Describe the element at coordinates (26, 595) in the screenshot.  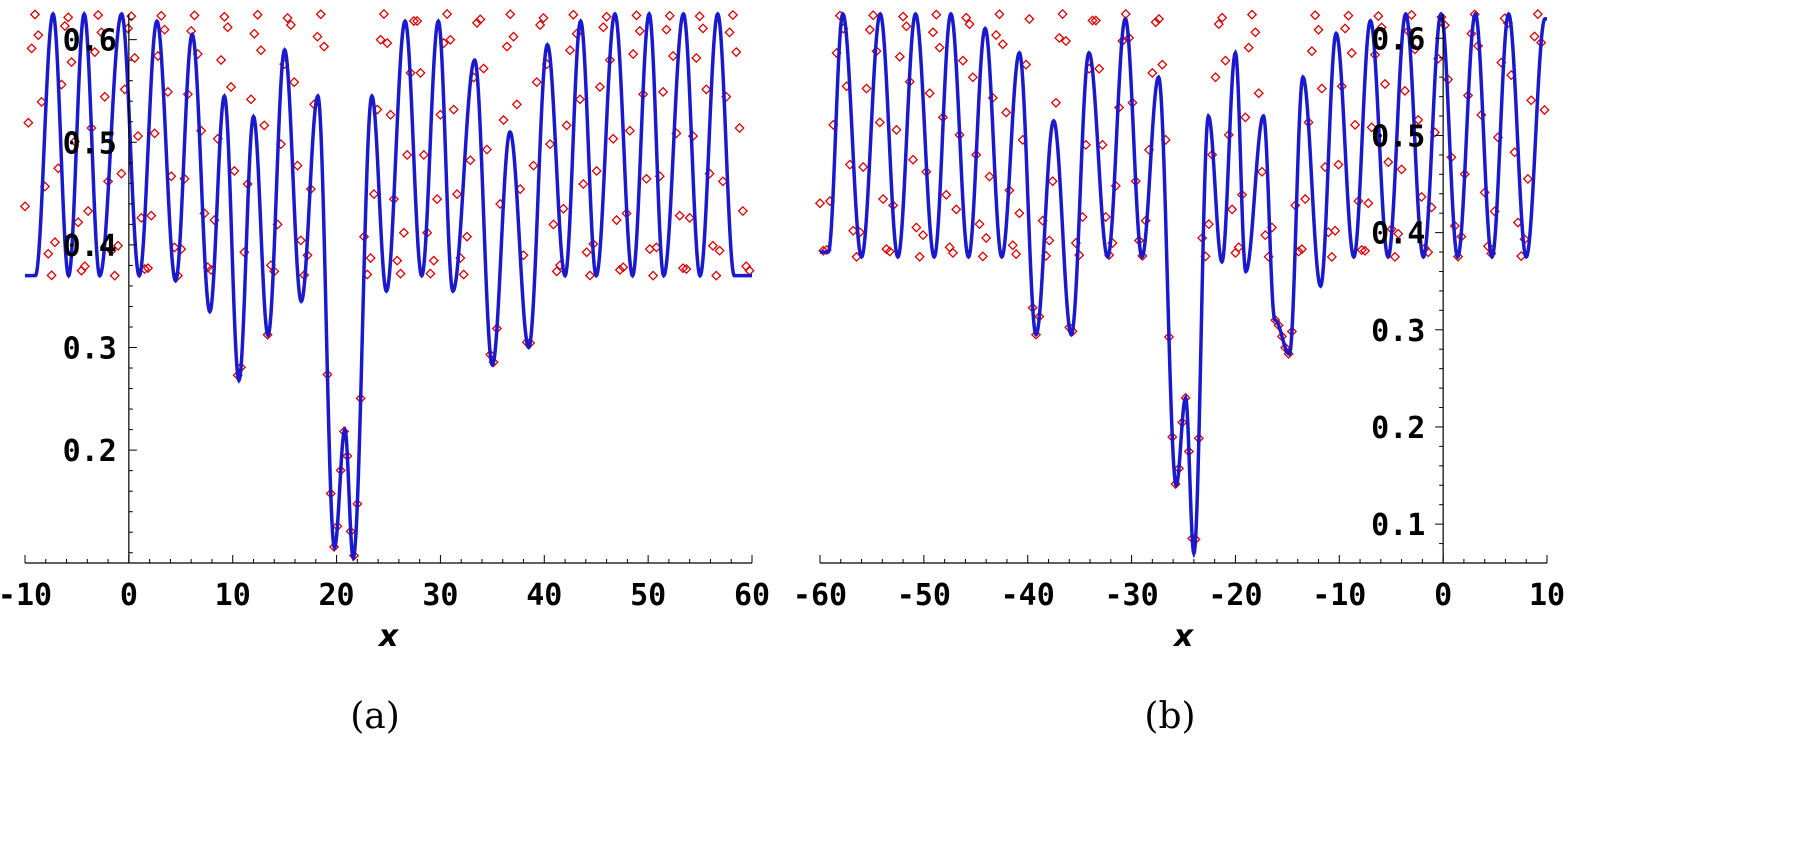
I see `x-tick-label: -10` at that location.